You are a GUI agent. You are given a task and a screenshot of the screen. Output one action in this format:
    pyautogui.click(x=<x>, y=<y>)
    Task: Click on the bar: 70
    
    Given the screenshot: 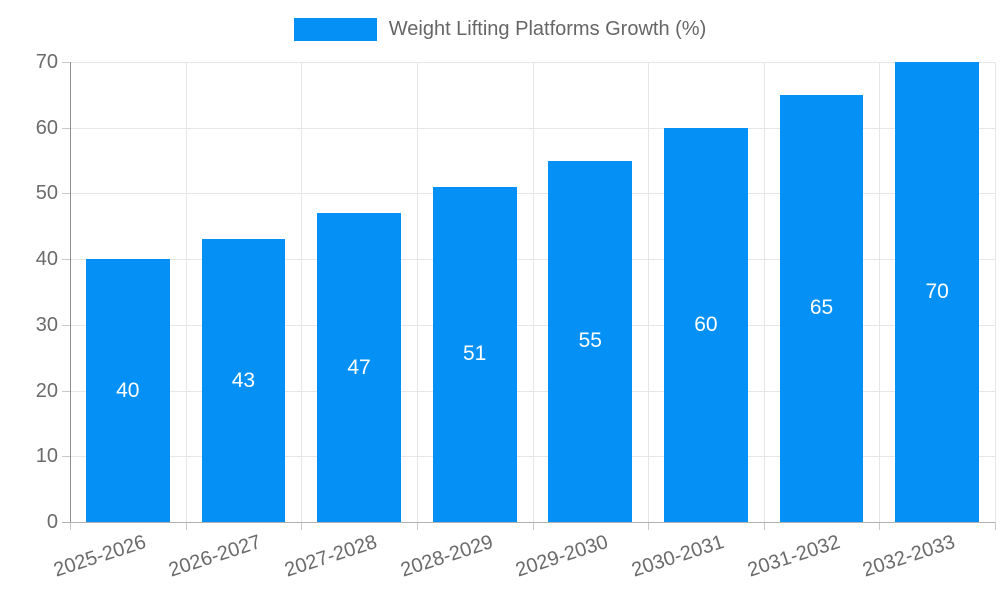 What is the action you would take?
    pyautogui.click(x=937, y=292)
    